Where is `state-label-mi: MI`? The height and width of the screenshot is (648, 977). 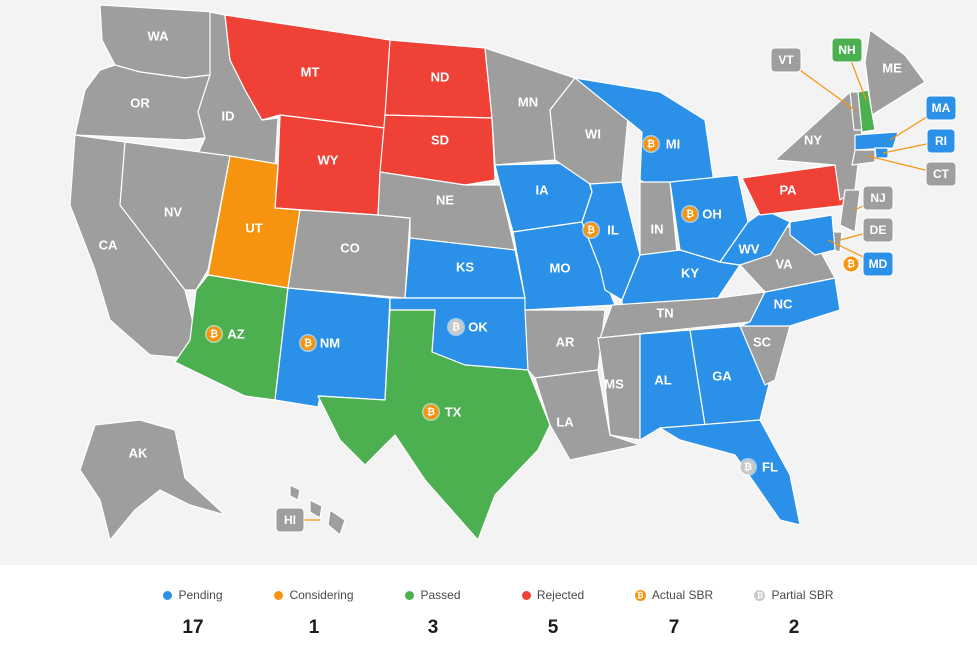 state-label-mi: MI is located at coordinates (673, 144).